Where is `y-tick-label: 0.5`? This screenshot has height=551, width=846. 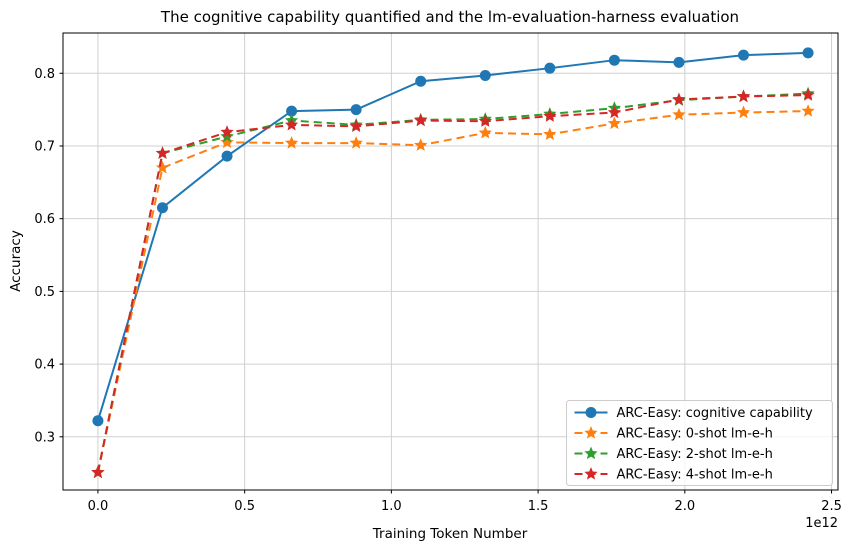 y-tick-label: 0.5 is located at coordinates (44, 292).